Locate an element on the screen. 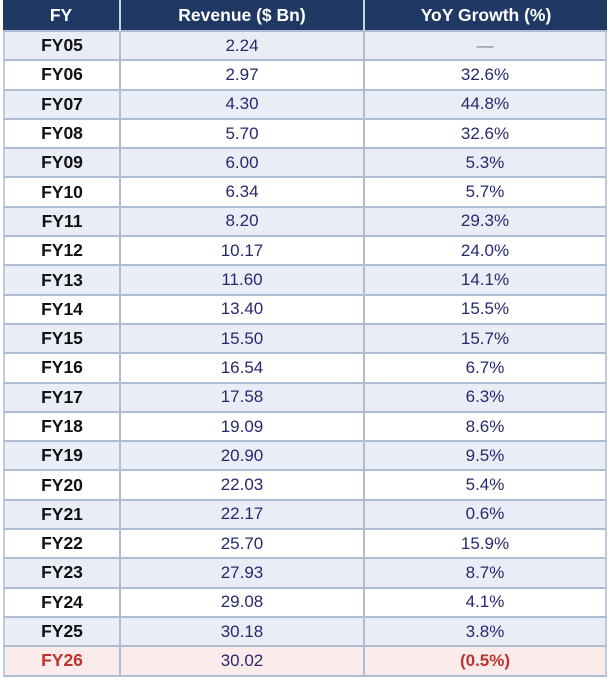 The width and height of the screenshot is (610, 680). table-row: FY12 10.17 24.0% is located at coordinates (305, 252).